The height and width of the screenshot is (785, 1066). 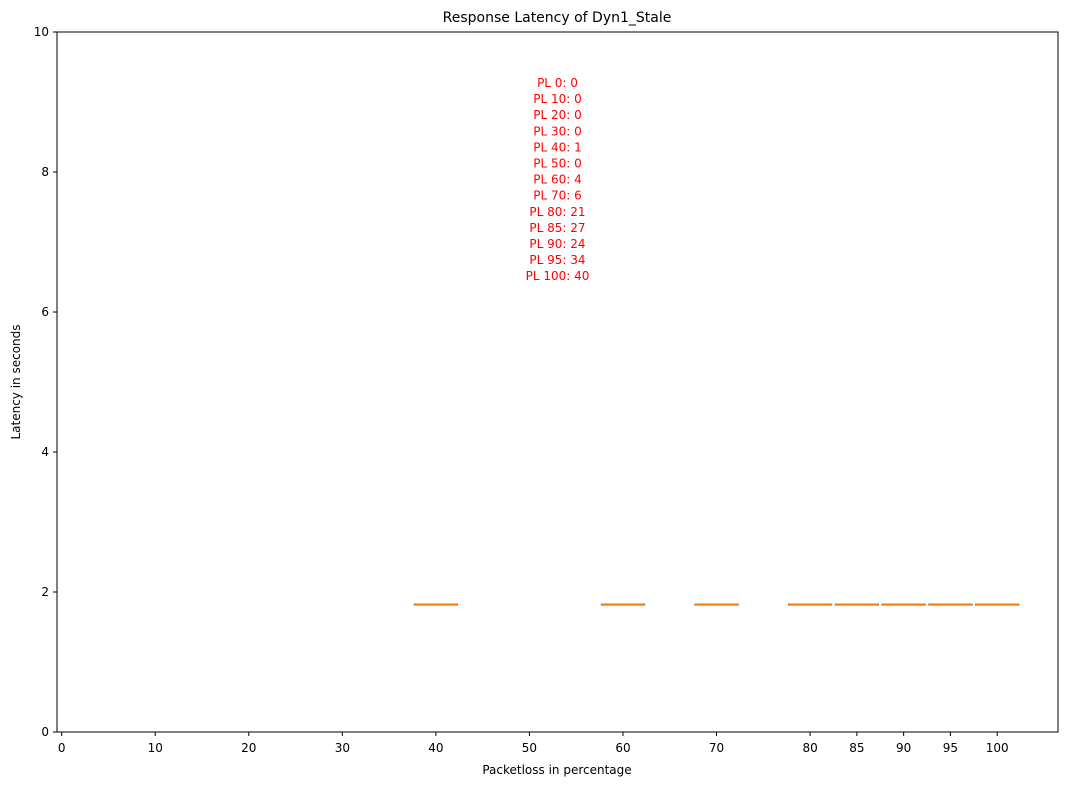 What do you see at coordinates (556, 770) in the screenshot?
I see `x-axis-title: Packetloss in percentage` at bounding box center [556, 770].